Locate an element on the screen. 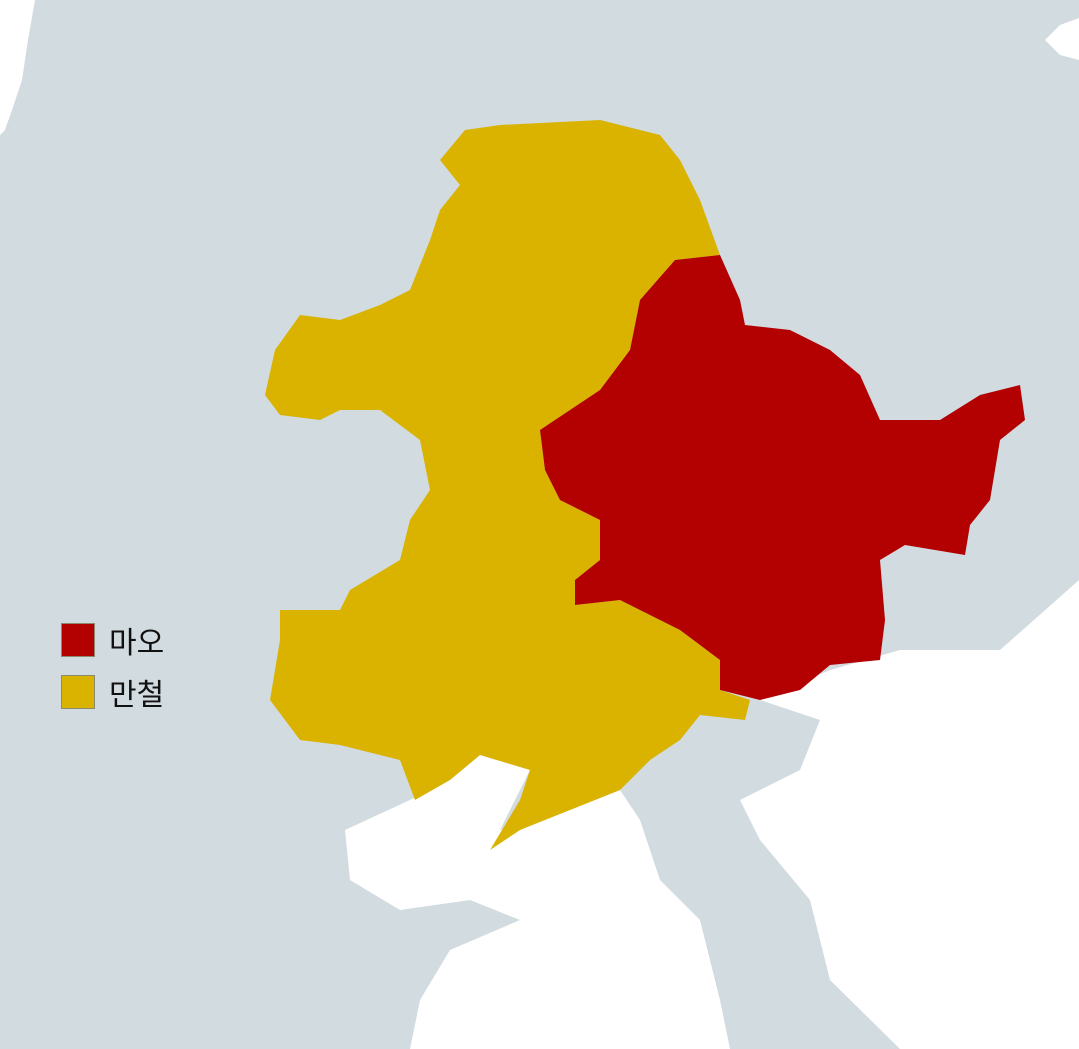 Image resolution: width=1079 pixels, height=1049 pixels. legend-swatch-mantetsu is located at coordinates (78, 692).